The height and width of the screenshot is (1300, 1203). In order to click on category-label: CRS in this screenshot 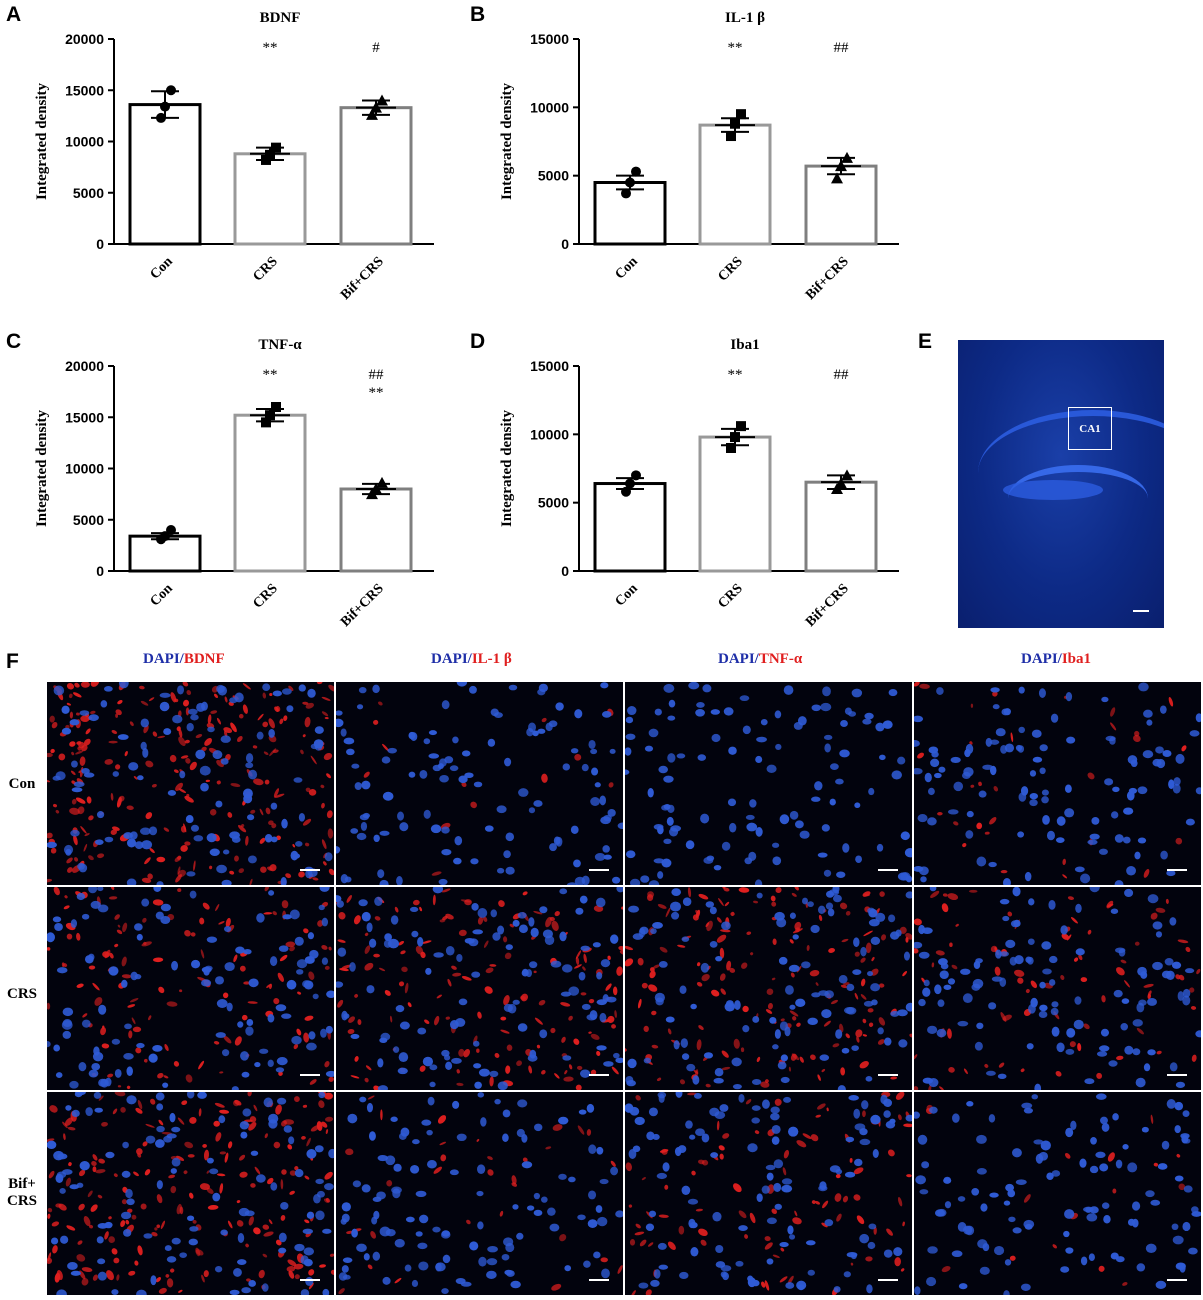, I will do `click(730, 596)`.